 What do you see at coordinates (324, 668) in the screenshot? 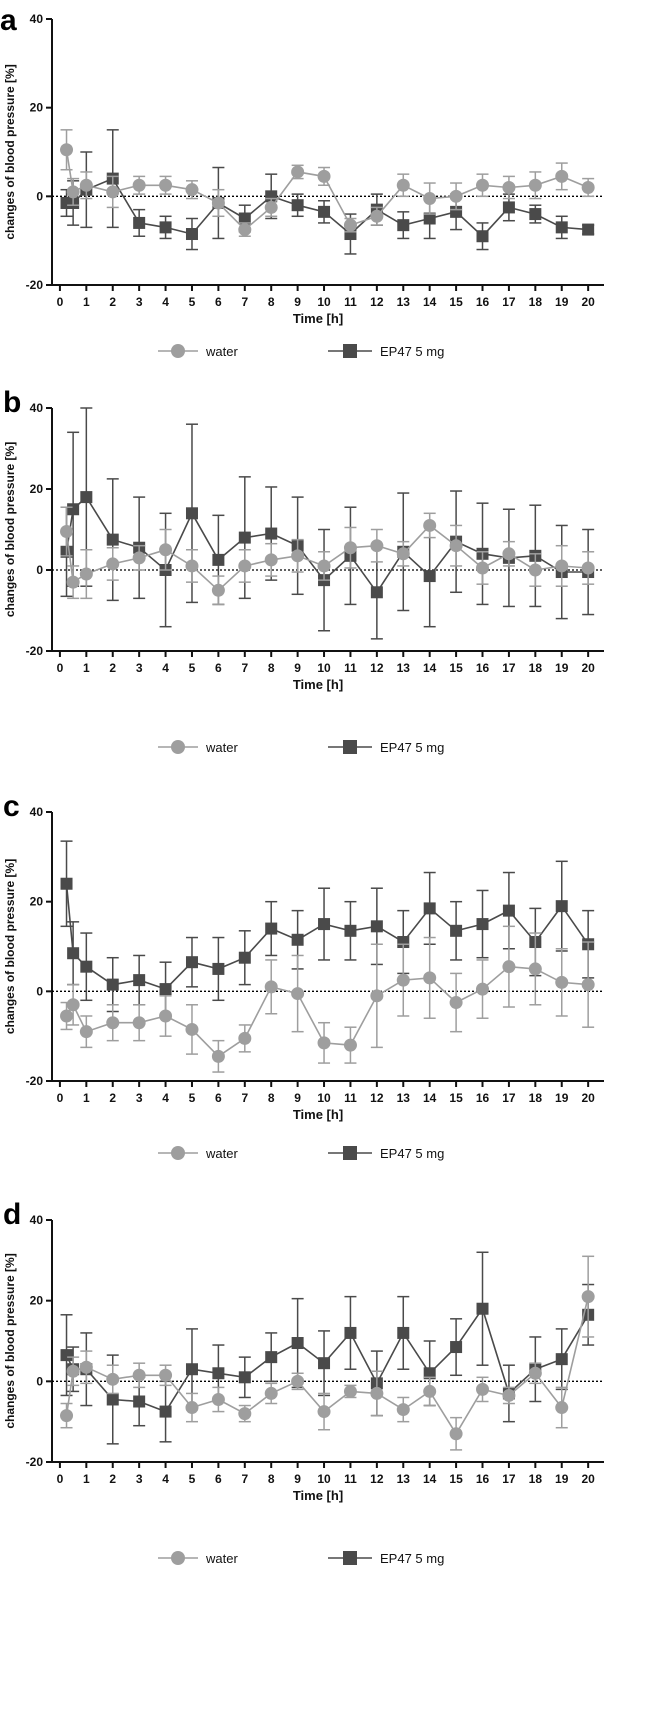
I see `x-tick-label: 10` at bounding box center [324, 668].